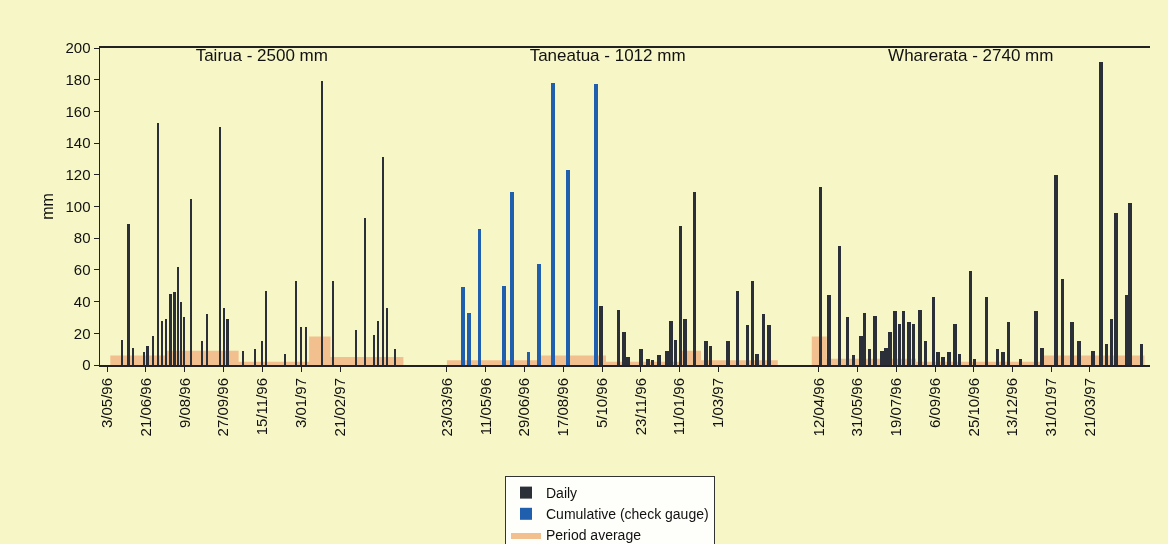  I want to click on x-tick-label: 21/02/97, so click(339, 407).